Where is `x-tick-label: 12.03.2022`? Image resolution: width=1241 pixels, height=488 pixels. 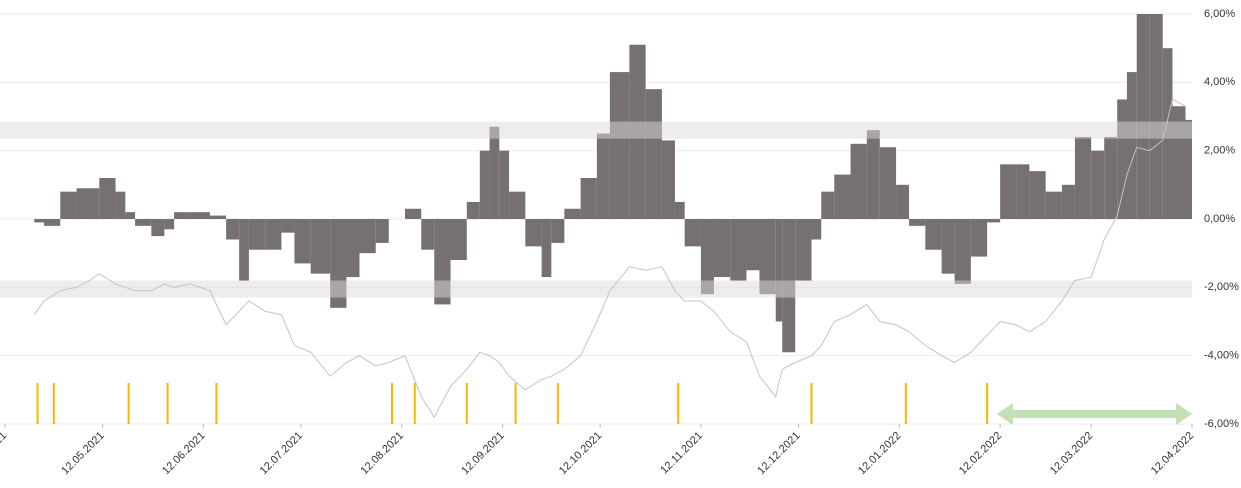 x-tick-label: 12.03.2022 is located at coordinates (1071, 453).